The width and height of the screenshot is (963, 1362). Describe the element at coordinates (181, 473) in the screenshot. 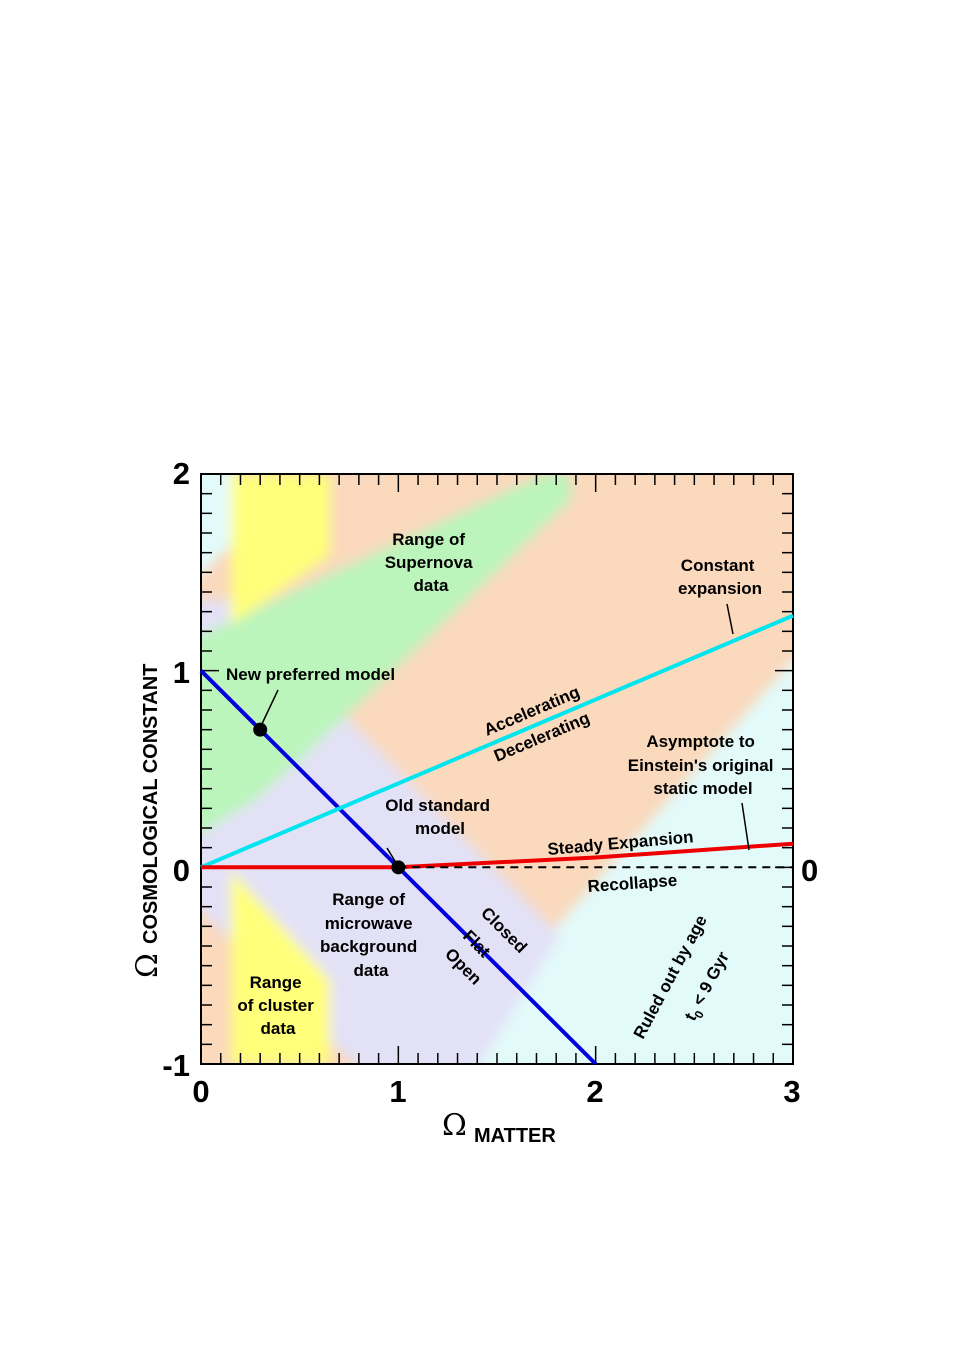

I see `y-tick-2: 2` at that location.